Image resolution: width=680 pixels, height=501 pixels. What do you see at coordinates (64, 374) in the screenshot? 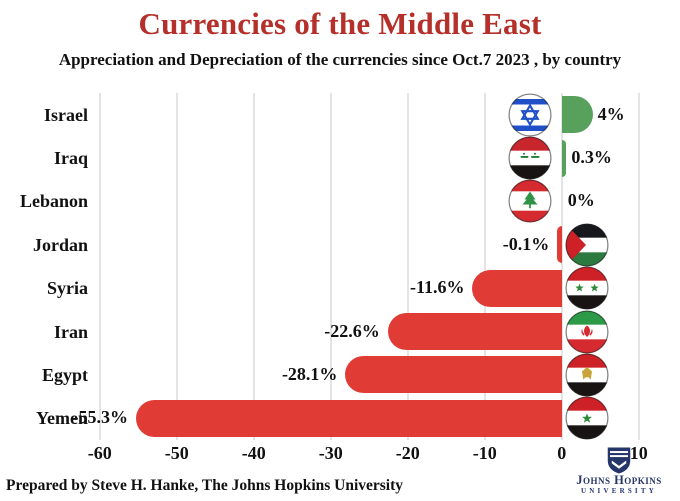
I see `country-label: Egypt` at bounding box center [64, 374].